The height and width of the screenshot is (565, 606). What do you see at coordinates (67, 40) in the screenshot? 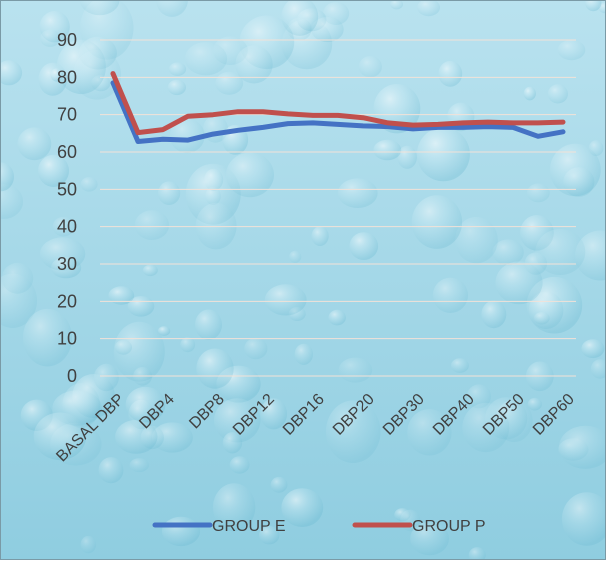
I see `y-tick-label: 90` at bounding box center [67, 40].